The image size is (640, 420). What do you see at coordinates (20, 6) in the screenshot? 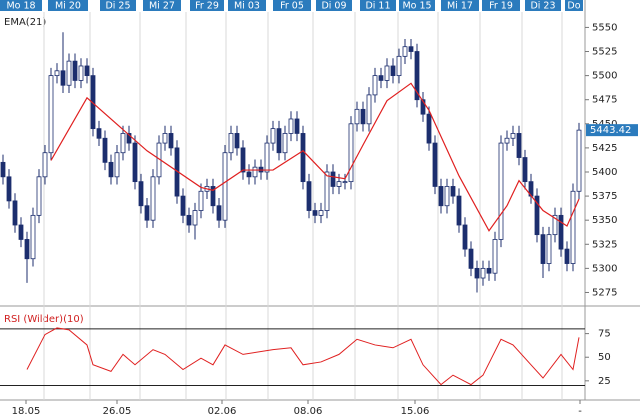
I see `day-label: Mo 18` at bounding box center [20, 6].